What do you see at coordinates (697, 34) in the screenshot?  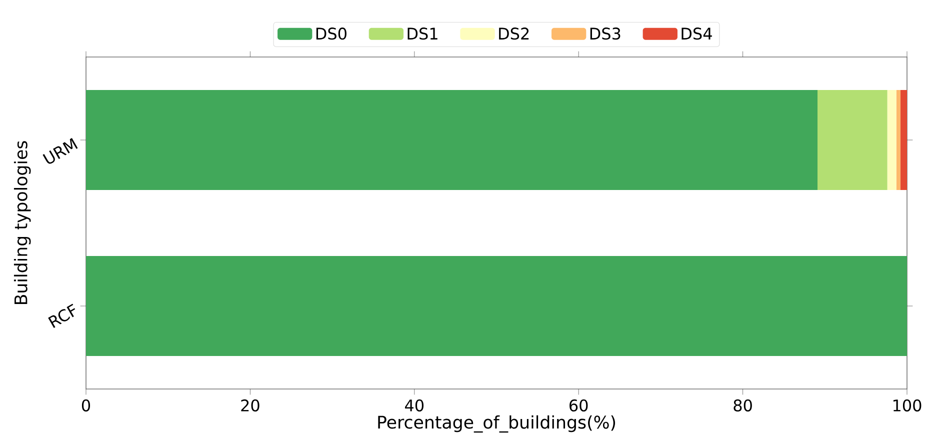 I see `legend-label: DS4` at bounding box center [697, 34].